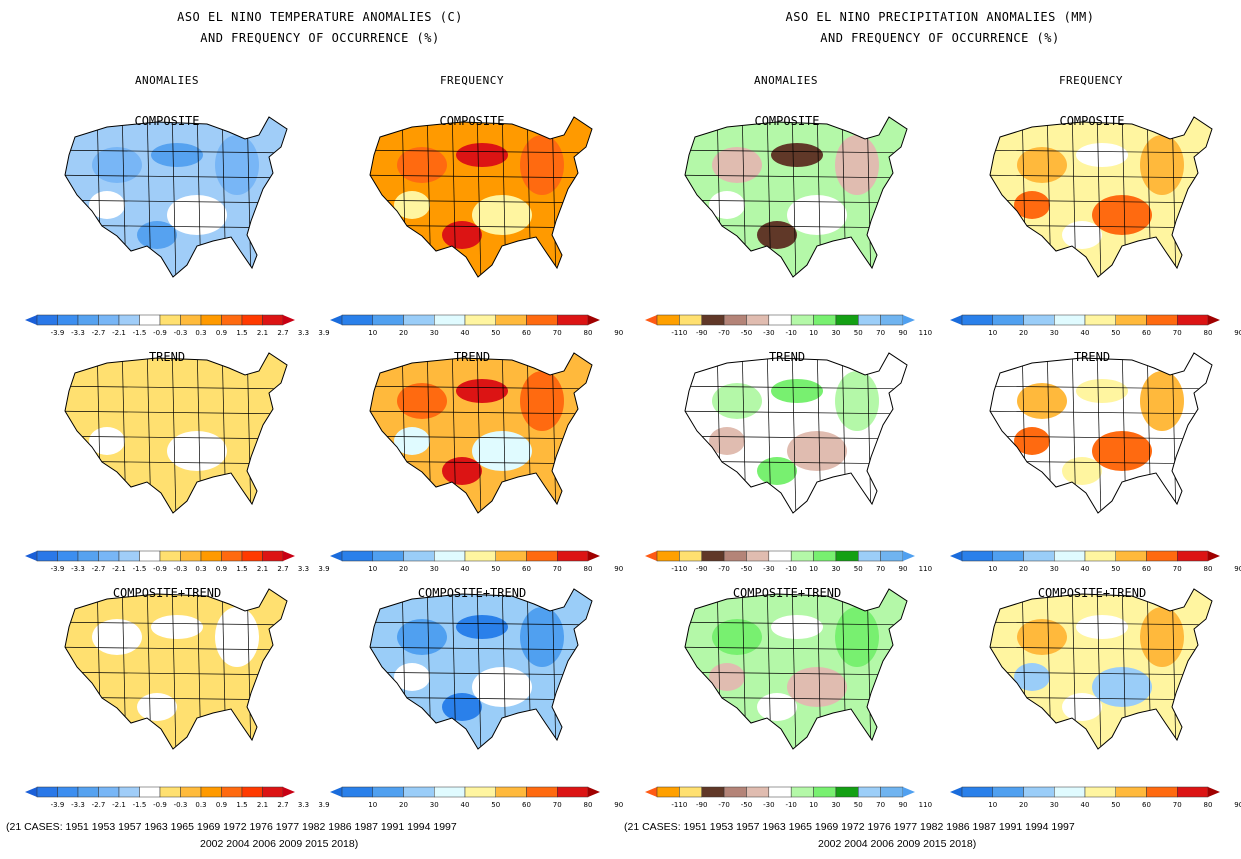  What do you see at coordinates (1146, 333) in the screenshot?
I see `colorbar-tick-label: 60` at bounding box center [1146, 333].